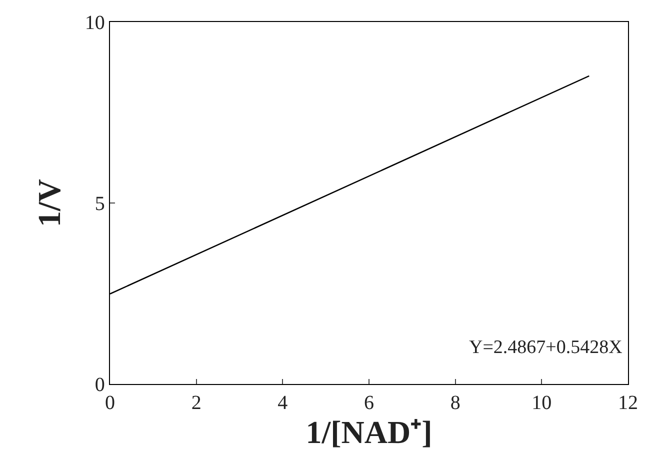 Image resolution: width=650 pixels, height=472 pixels. What do you see at coordinates (99, 204) in the screenshot?
I see `y-tick-label: 5` at bounding box center [99, 204].